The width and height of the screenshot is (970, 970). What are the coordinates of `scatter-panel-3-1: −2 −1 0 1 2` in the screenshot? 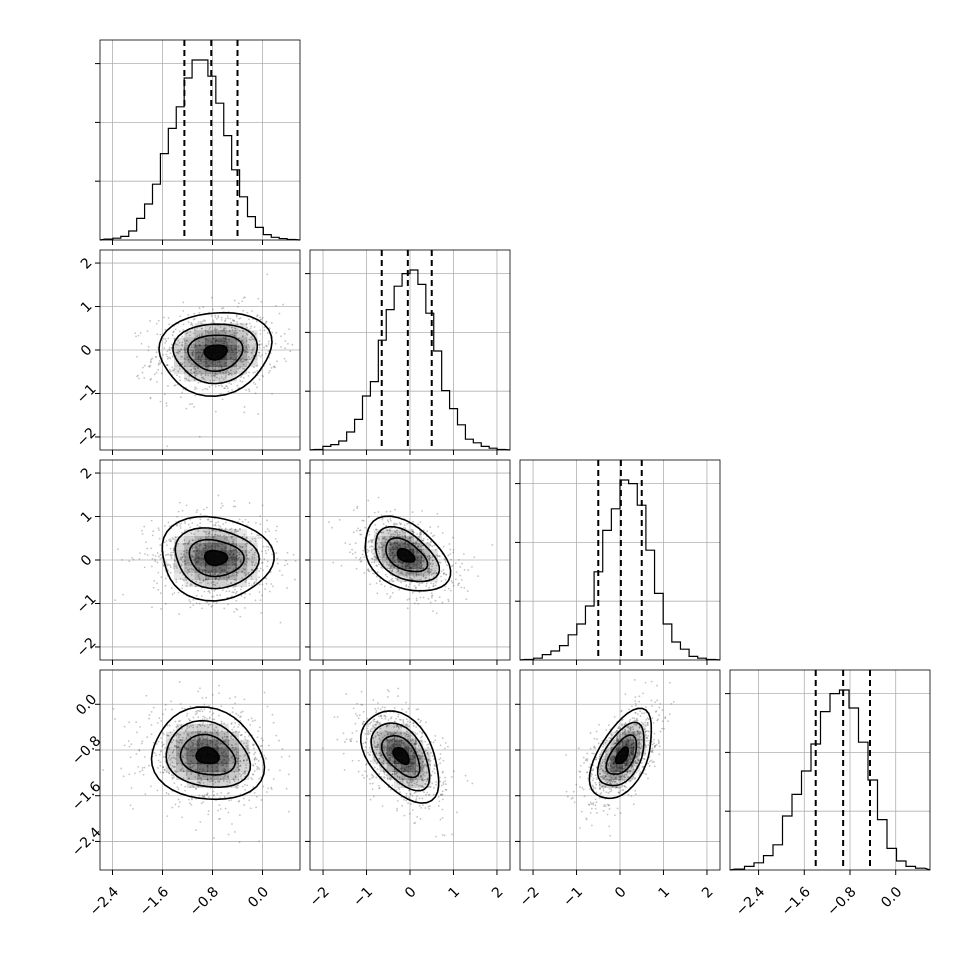 It's located at (408, 789).